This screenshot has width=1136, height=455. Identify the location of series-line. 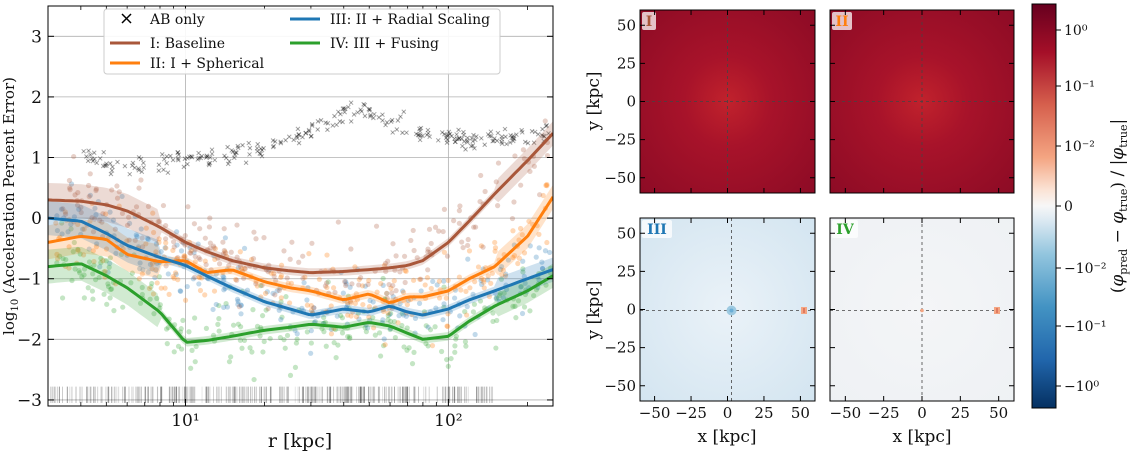
(300, 203).